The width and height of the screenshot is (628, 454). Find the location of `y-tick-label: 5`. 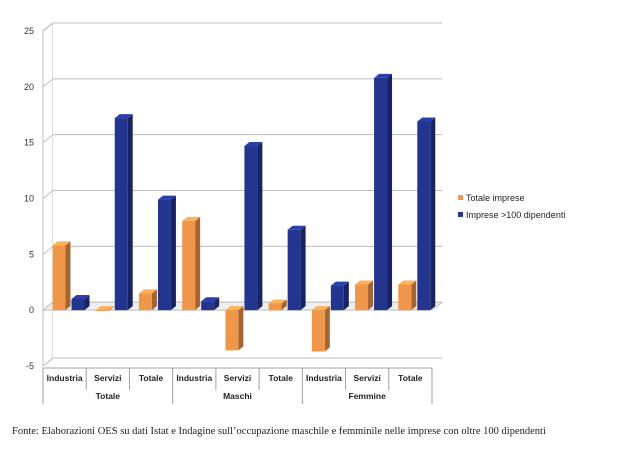

y-tick-label: 5 is located at coordinates (31, 254).